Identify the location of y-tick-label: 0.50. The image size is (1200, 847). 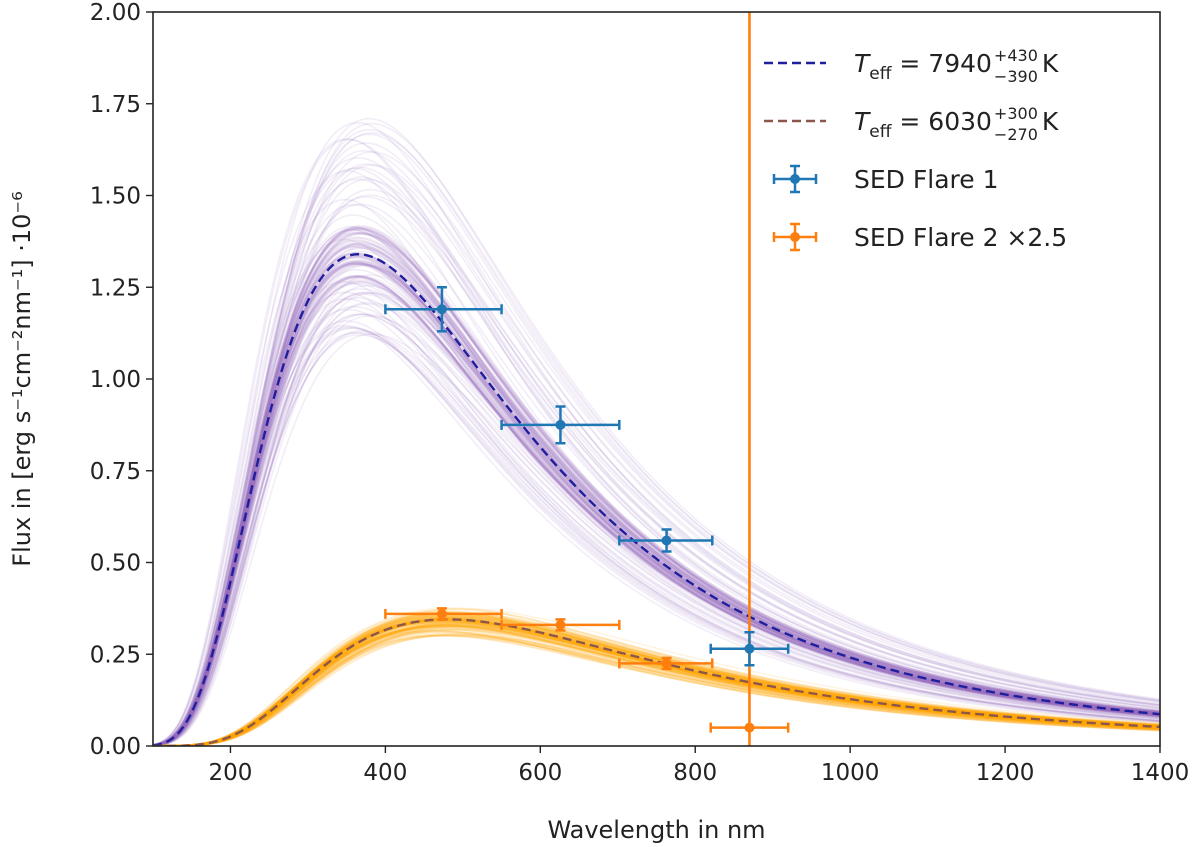
(115, 564).